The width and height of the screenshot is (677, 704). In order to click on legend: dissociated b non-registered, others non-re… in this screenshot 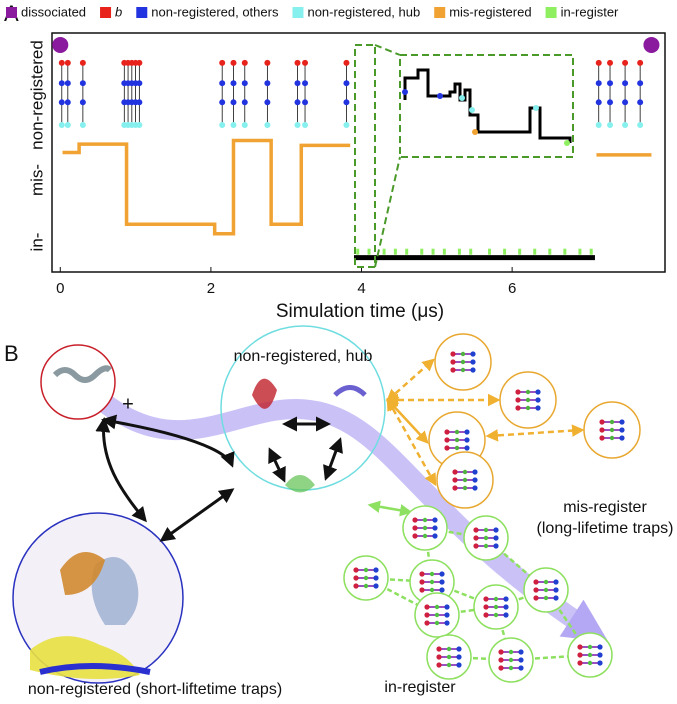, I will do `click(312, 11)`.